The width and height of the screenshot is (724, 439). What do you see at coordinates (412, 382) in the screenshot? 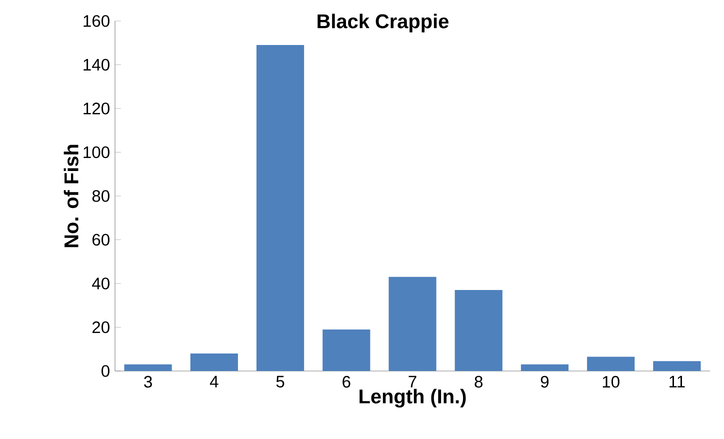
I see `x-tick-label: 7` at bounding box center [412, 382].